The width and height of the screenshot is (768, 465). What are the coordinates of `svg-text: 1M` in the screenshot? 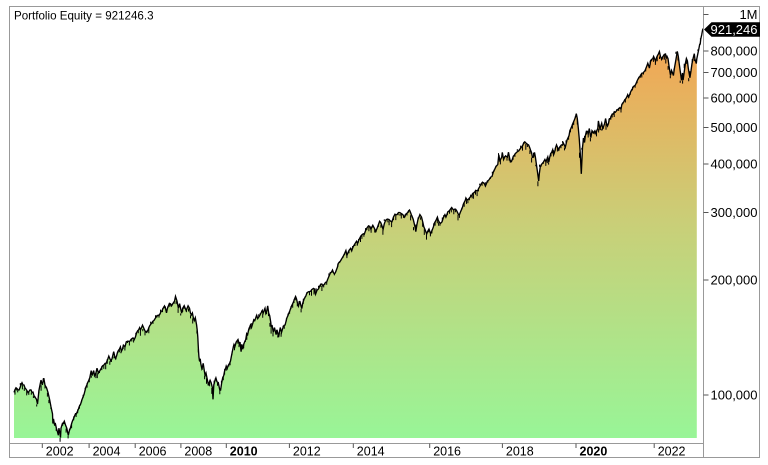 It's located at (748, 14).